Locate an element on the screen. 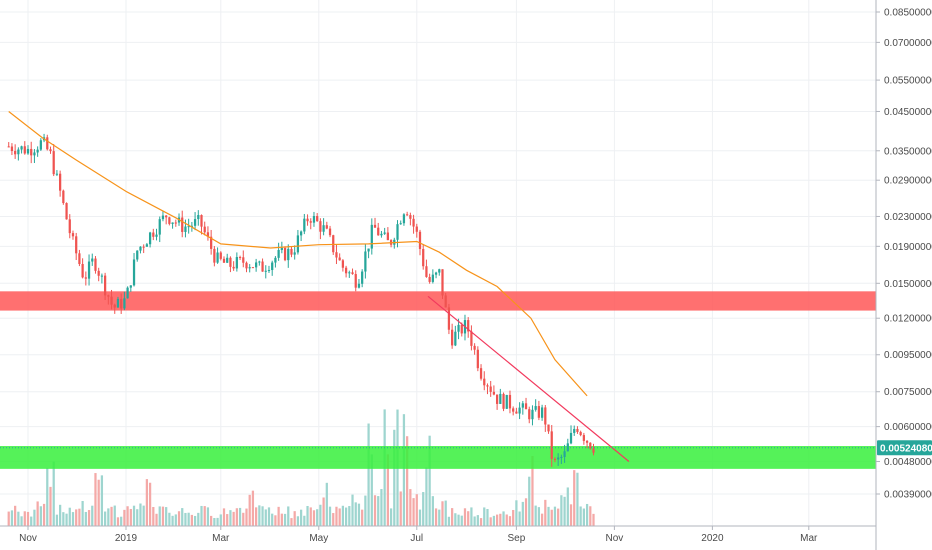 This screenshot has height=550, width=932. price-tick-label: 0.05500000 is located at coordinates (908, 81).